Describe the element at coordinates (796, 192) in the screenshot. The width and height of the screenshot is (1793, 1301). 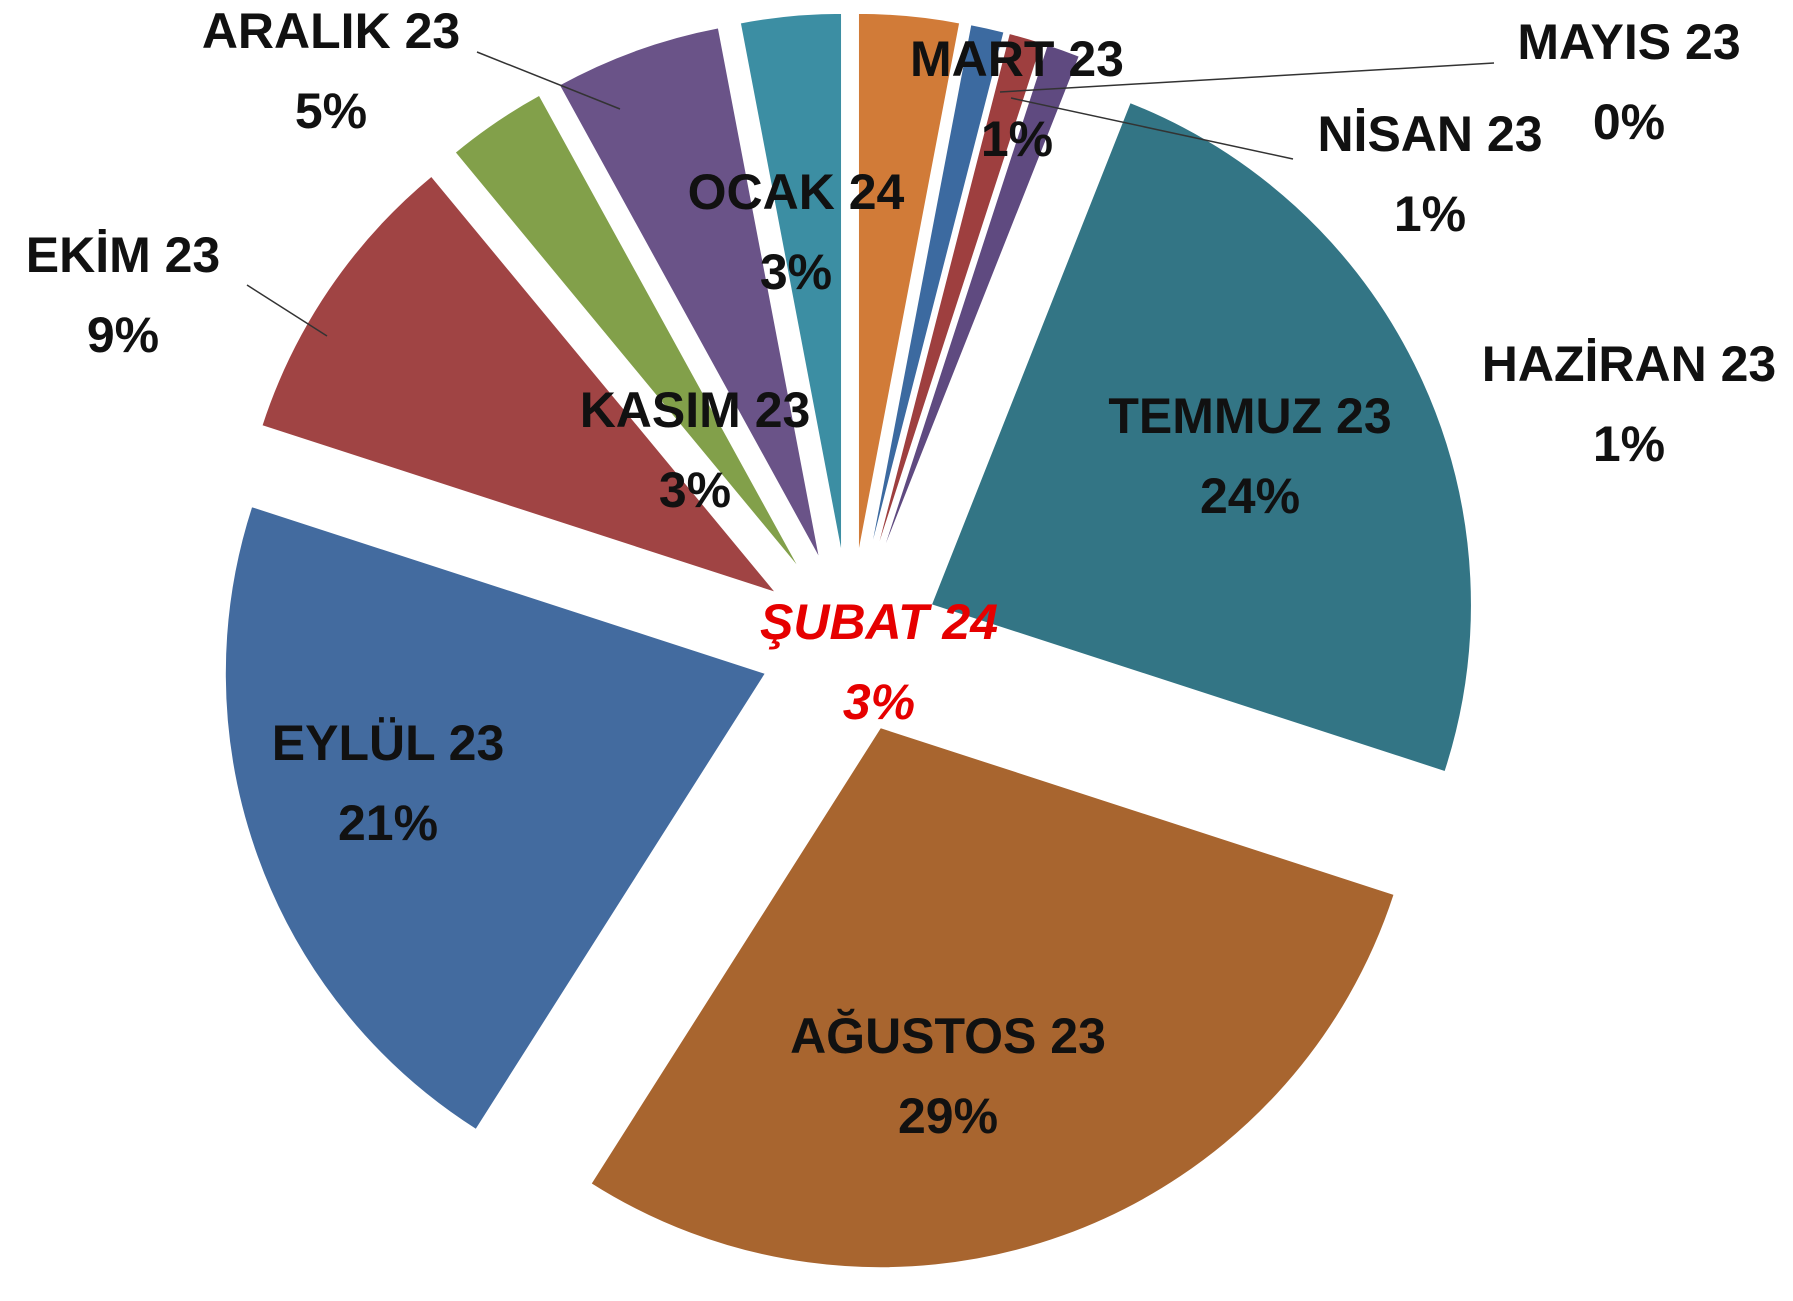
I see `slice-label: OCAK 24` at that location.